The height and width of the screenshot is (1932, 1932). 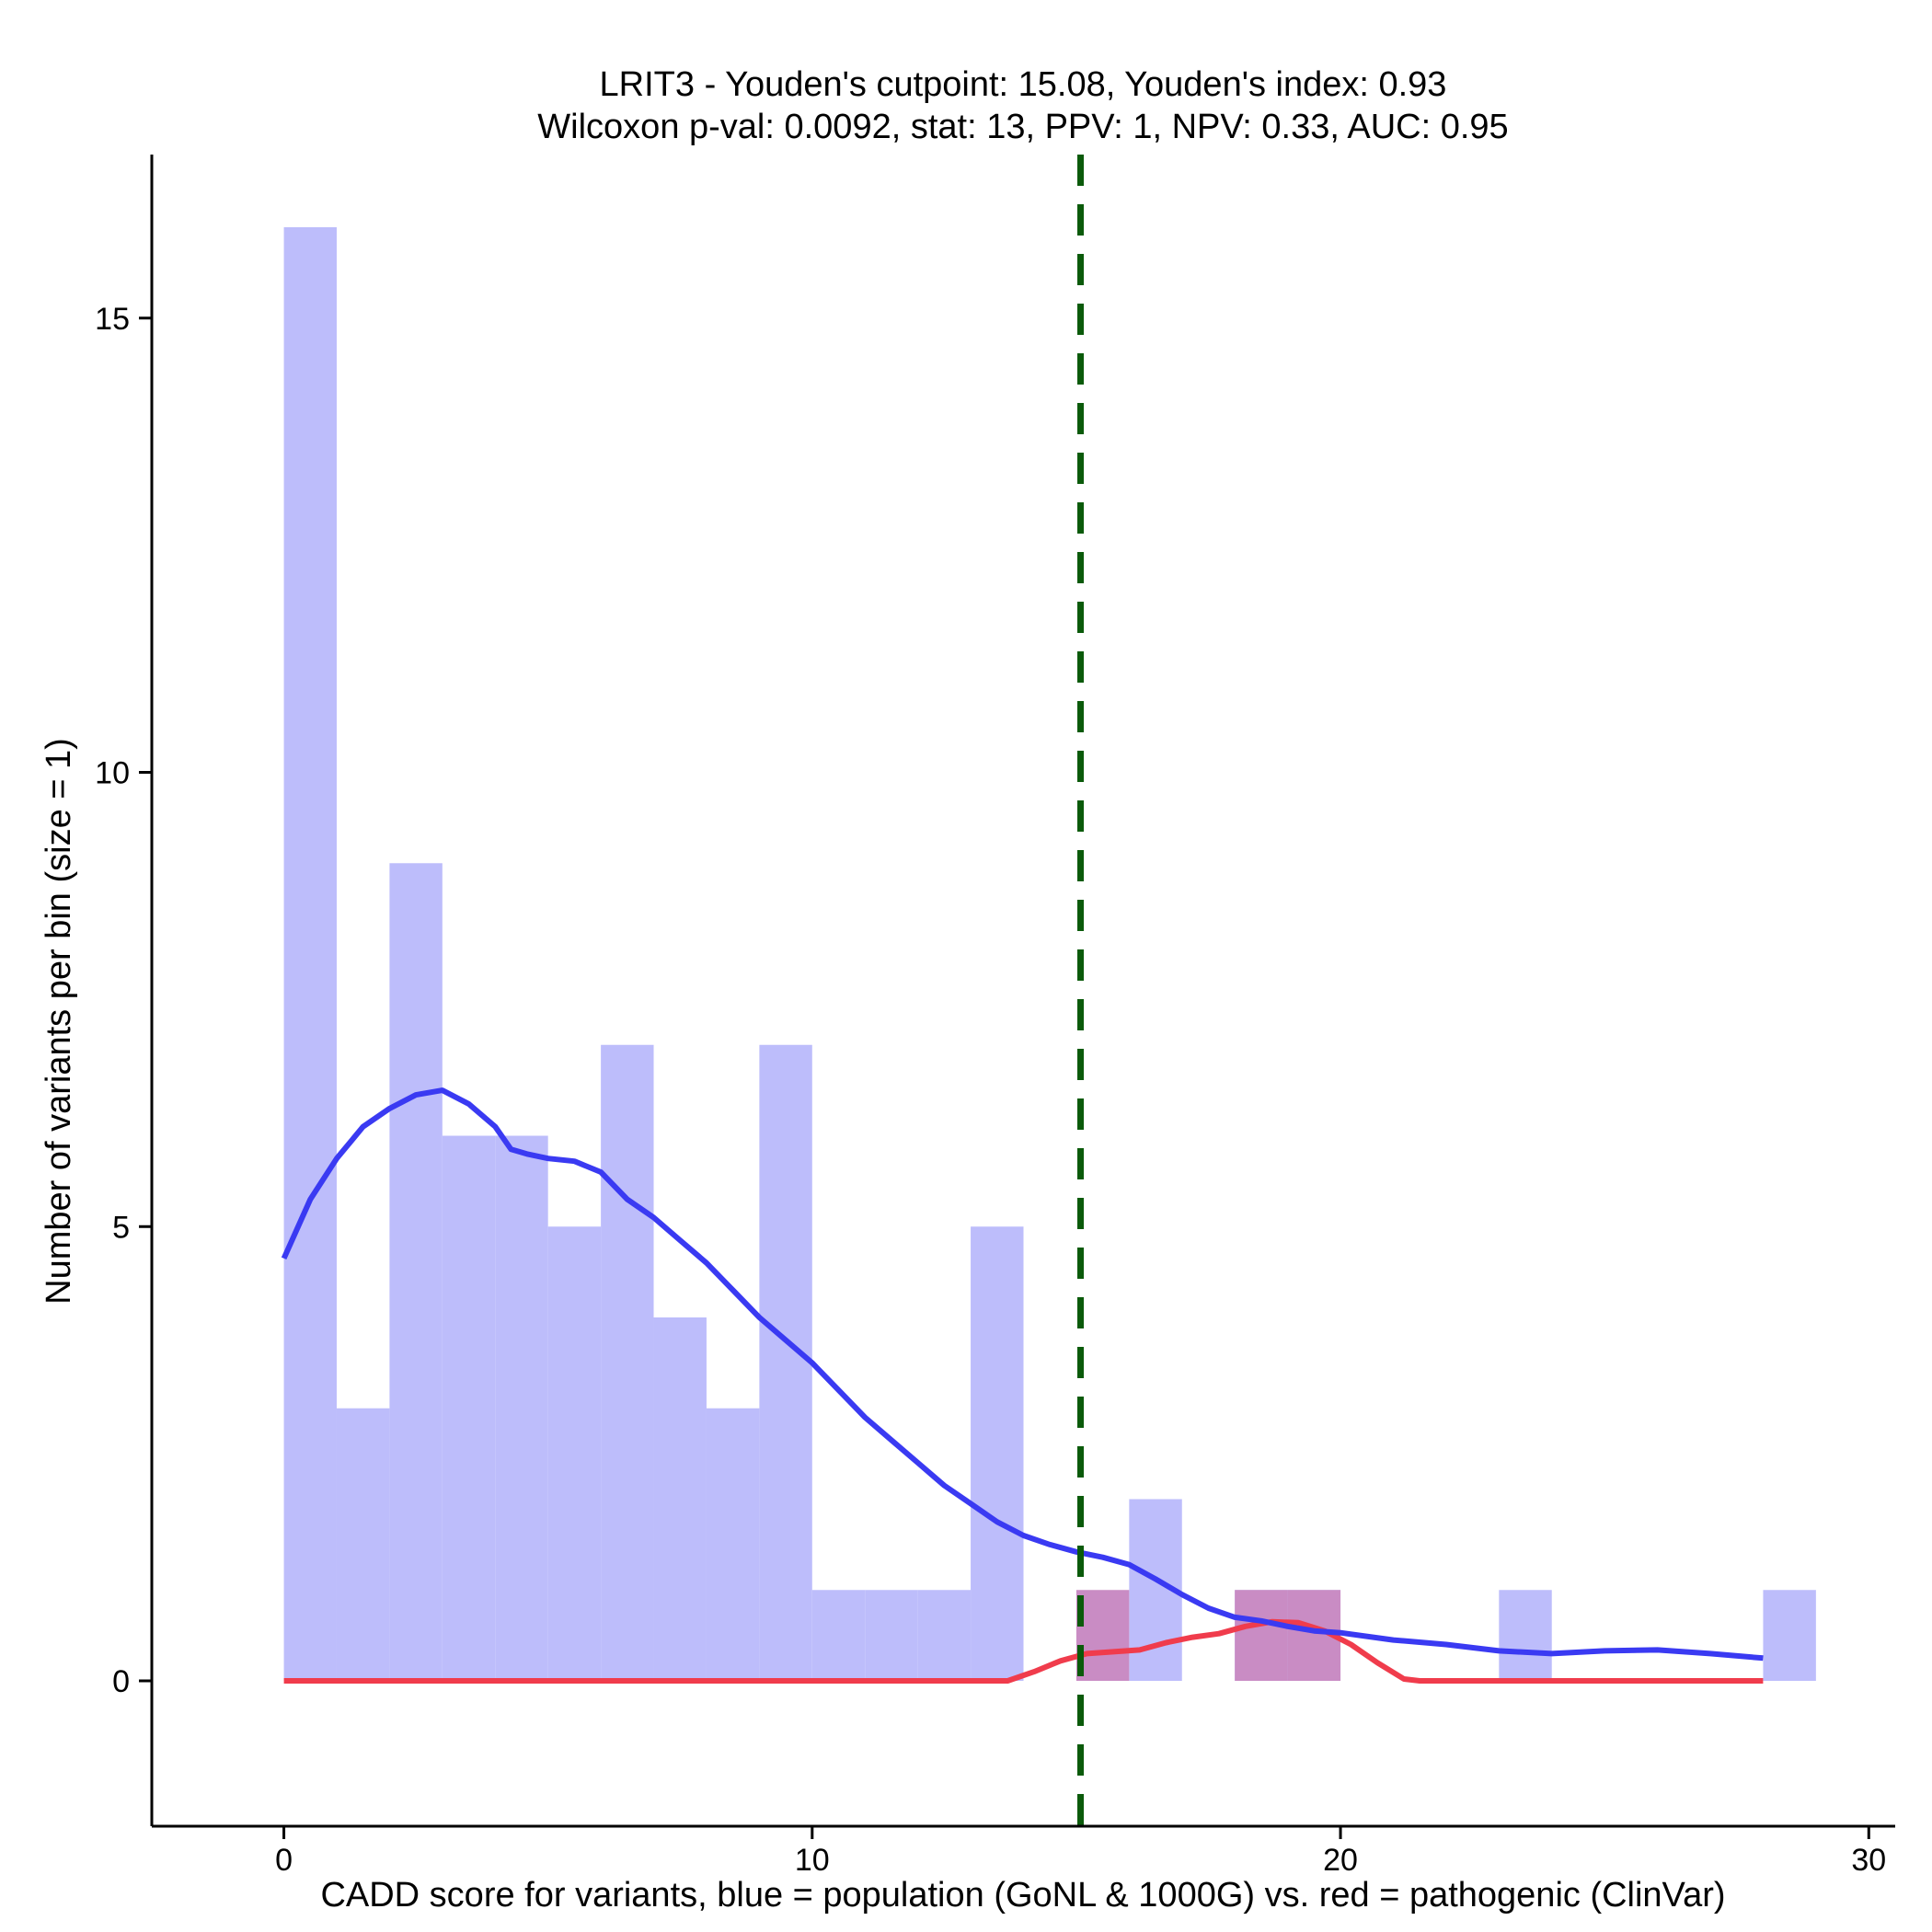 What do you see at coordinates (59, 1021) in the screenshot?
I see `y-axis-label: Number of variants per bin (size = 1)` at bounding box center [59, 1021].